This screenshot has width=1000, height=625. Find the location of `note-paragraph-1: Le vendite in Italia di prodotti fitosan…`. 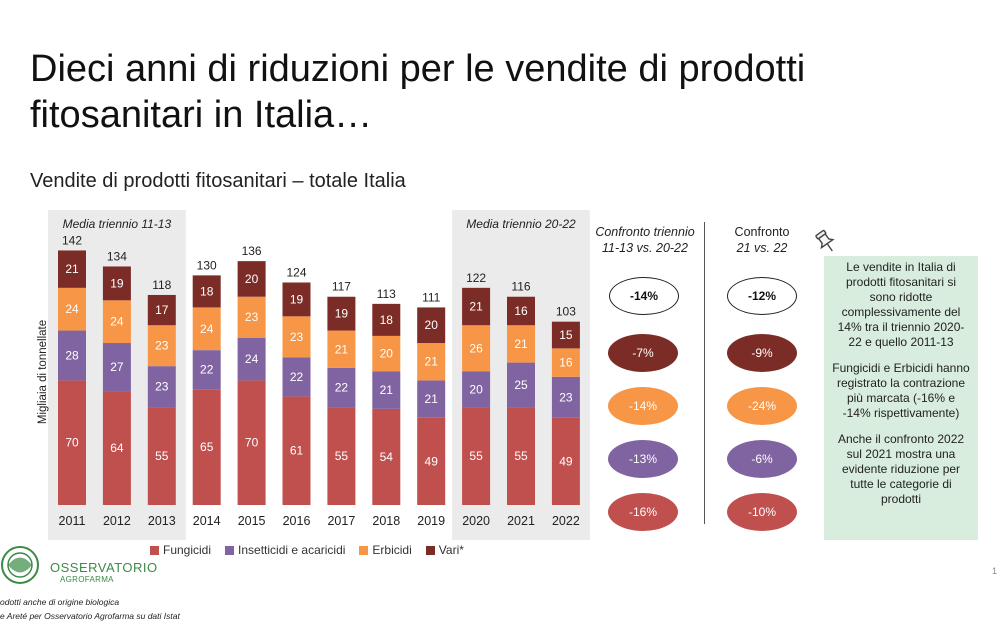

note-paragraph-1: Le vendite in Italia di prodotti fitosan… is located at coordinates (901, 304).